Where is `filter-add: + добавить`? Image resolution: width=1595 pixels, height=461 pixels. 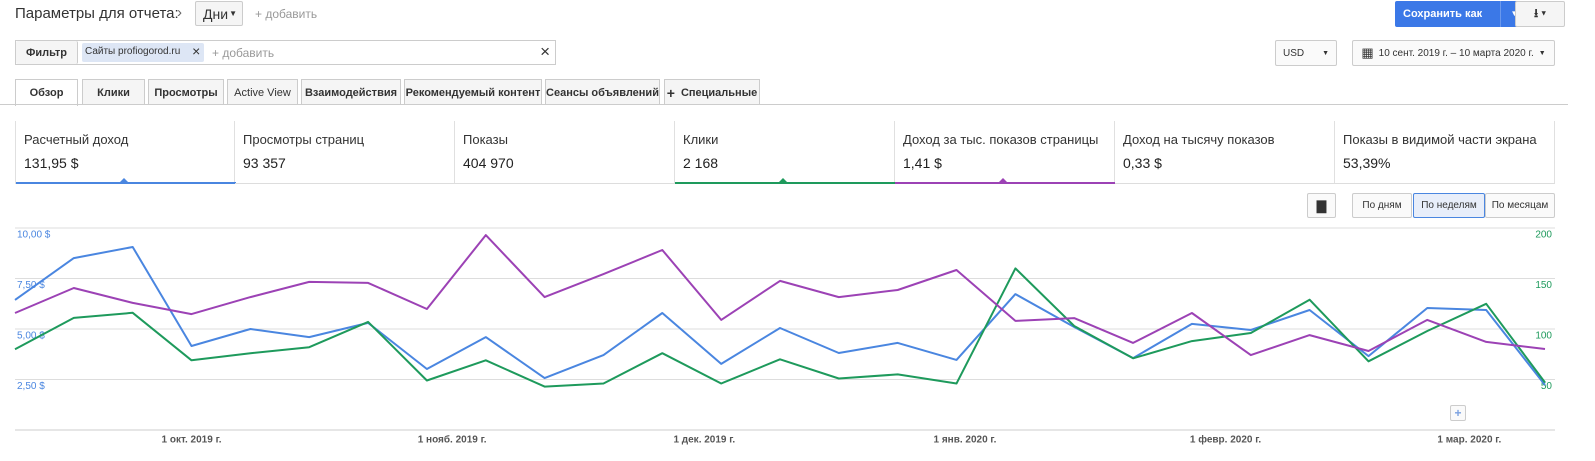 filter-add: + добавить is located at coordinates (243, 53).